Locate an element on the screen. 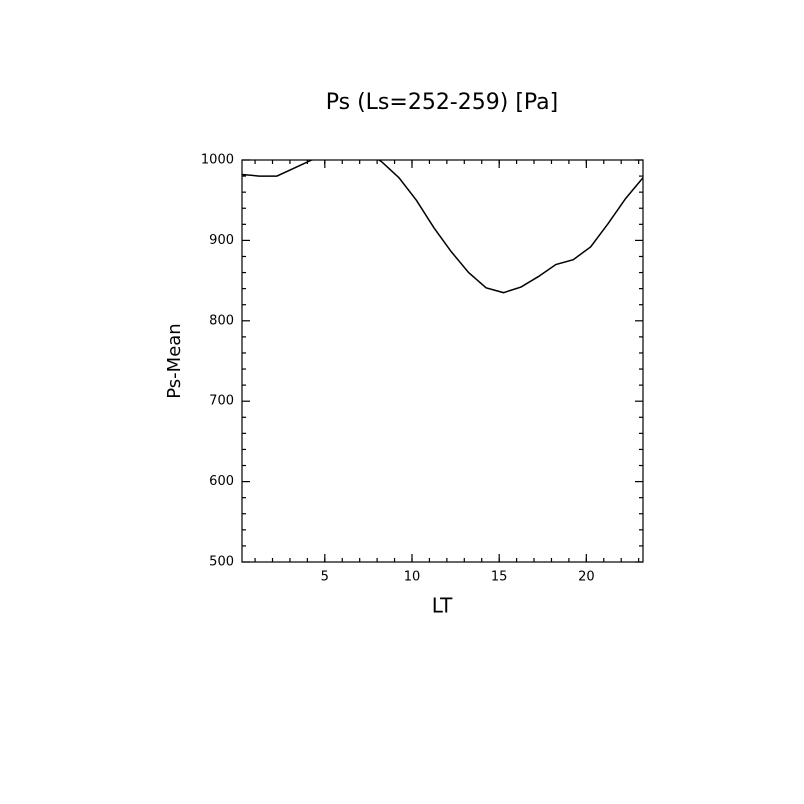 This screenshot has height=804, width=804. y-tick-label: 600 is located at coordinates (221, 481).